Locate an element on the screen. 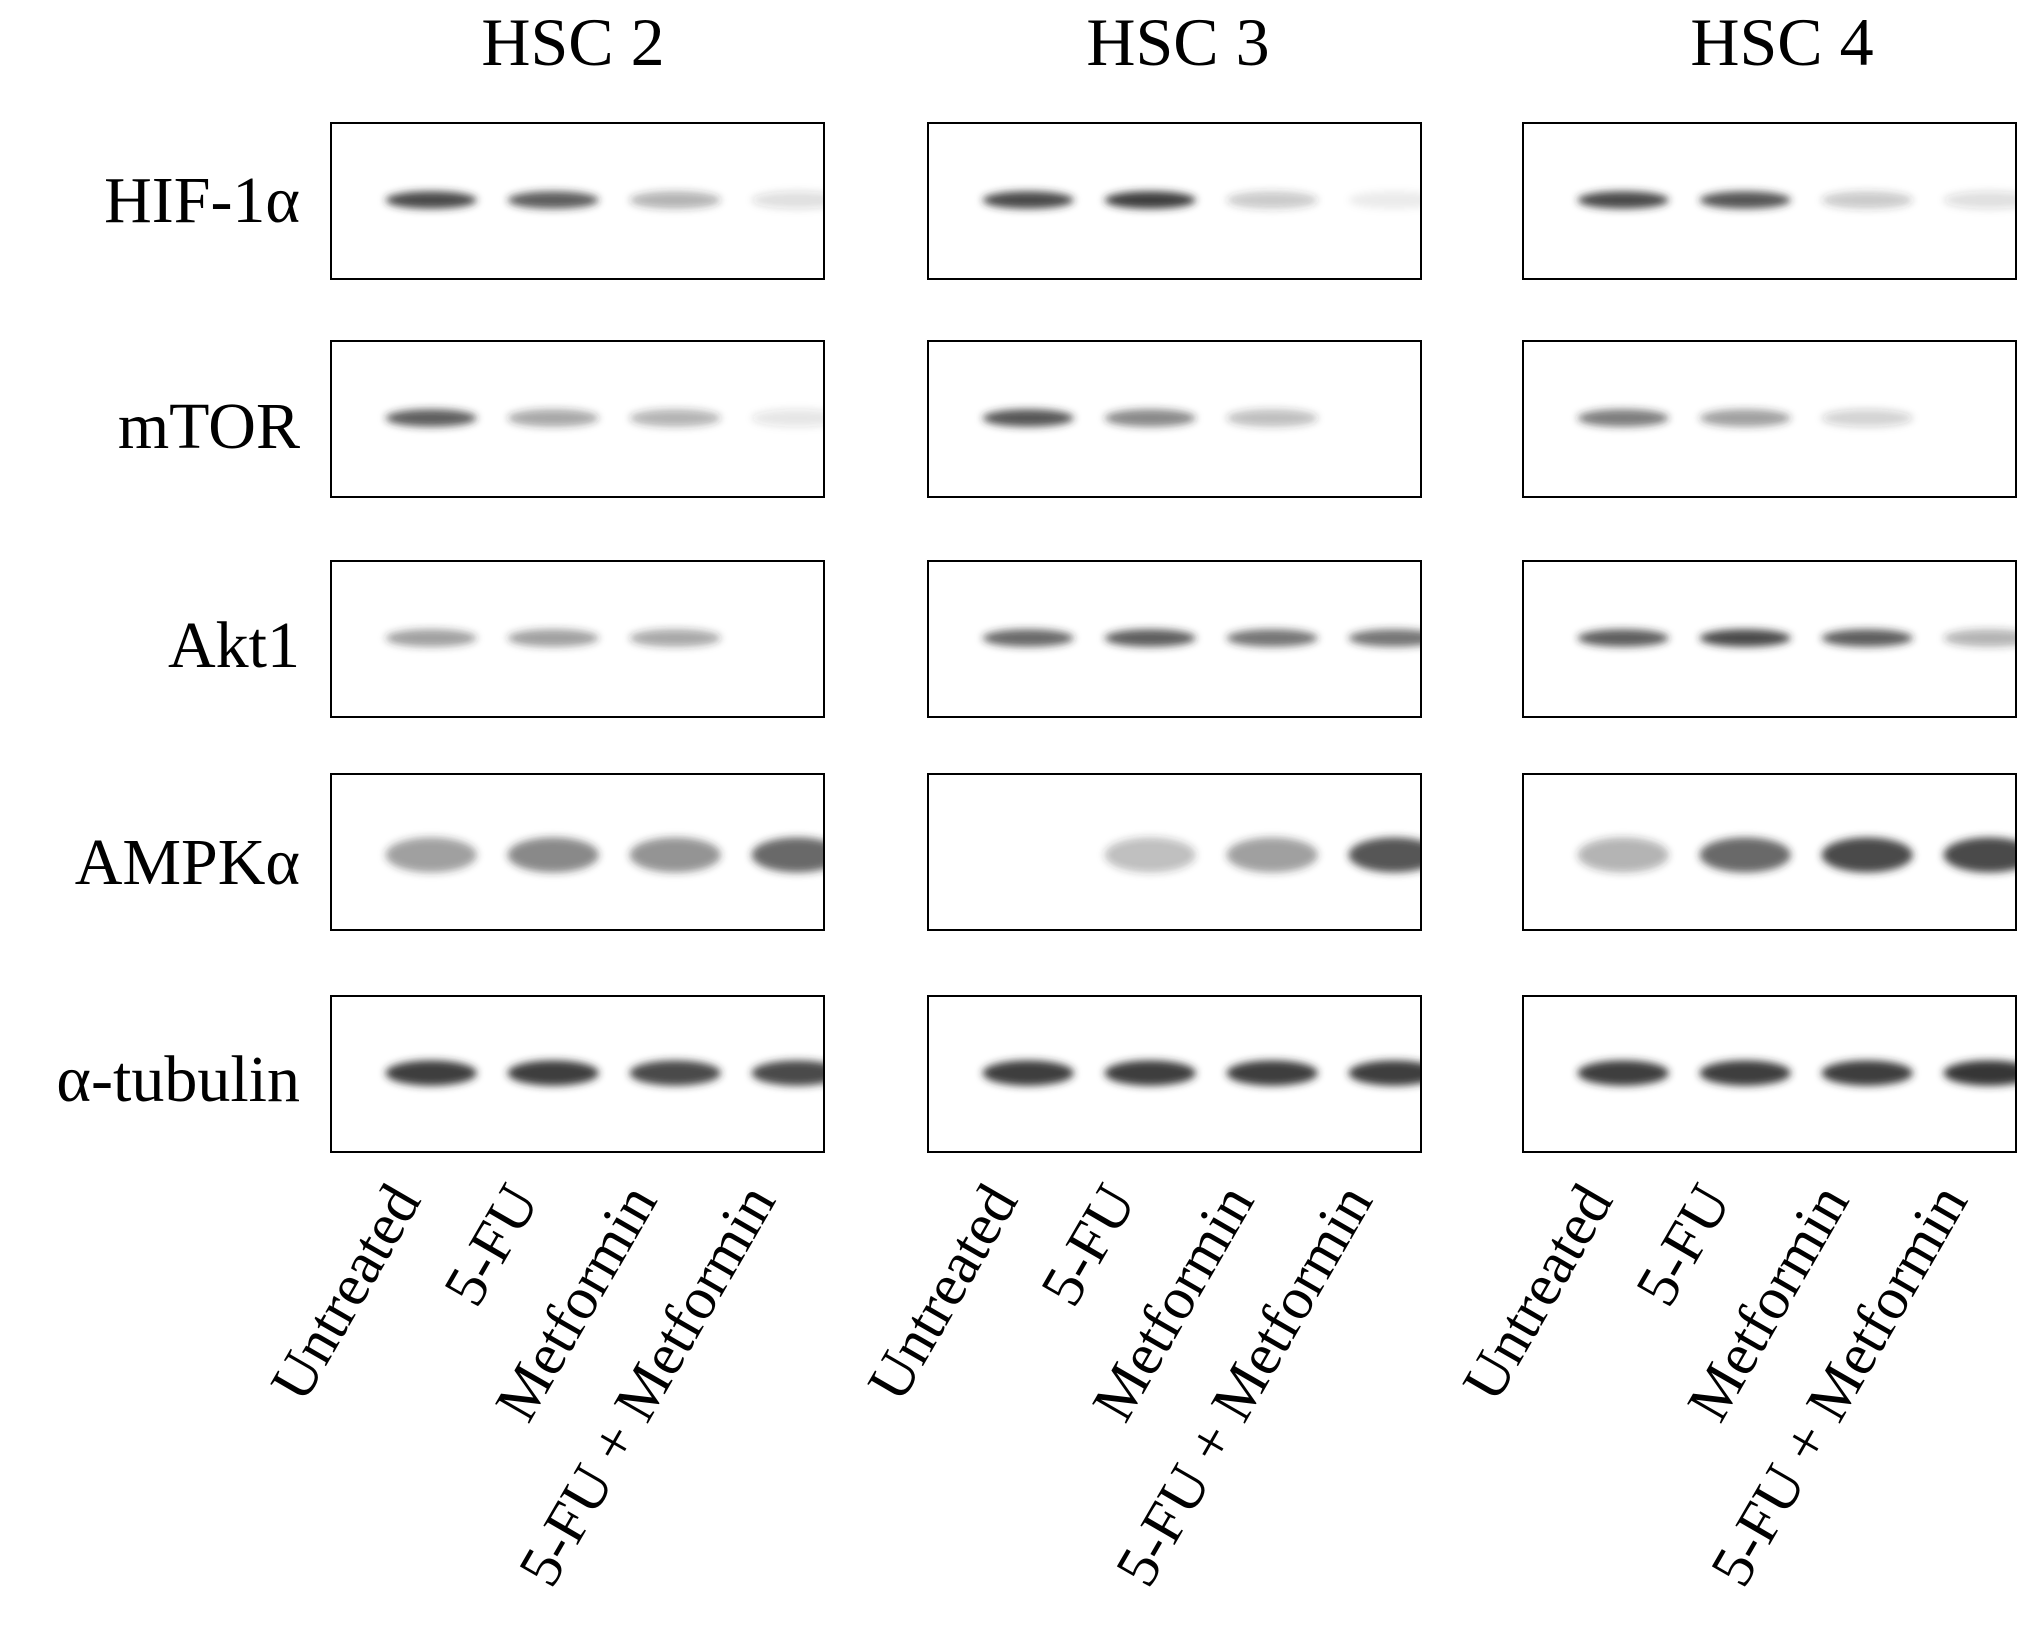  column-title-hsc4: HSC 4 is located at coordinates (1782, 42).